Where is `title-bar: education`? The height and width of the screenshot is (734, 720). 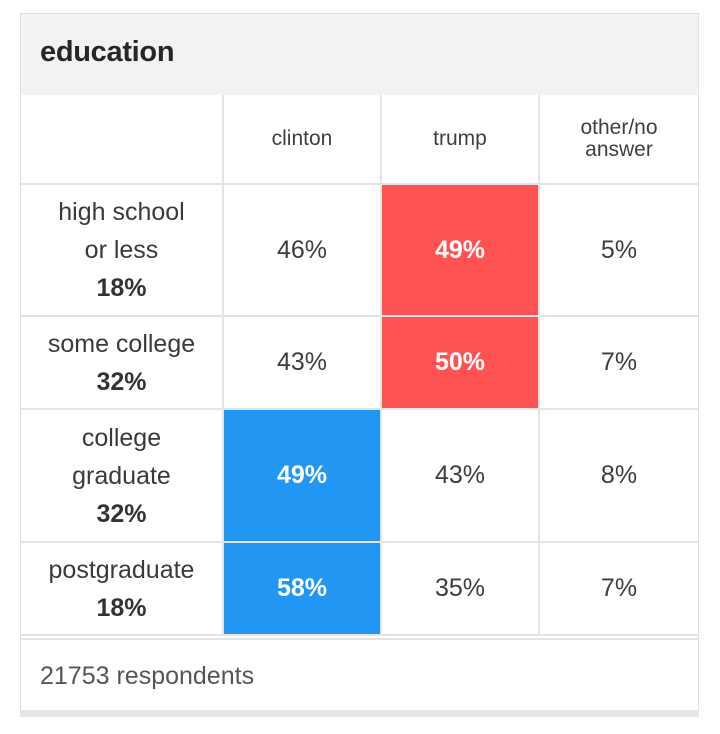
title-bar: education is located at coordinates (359, 54).